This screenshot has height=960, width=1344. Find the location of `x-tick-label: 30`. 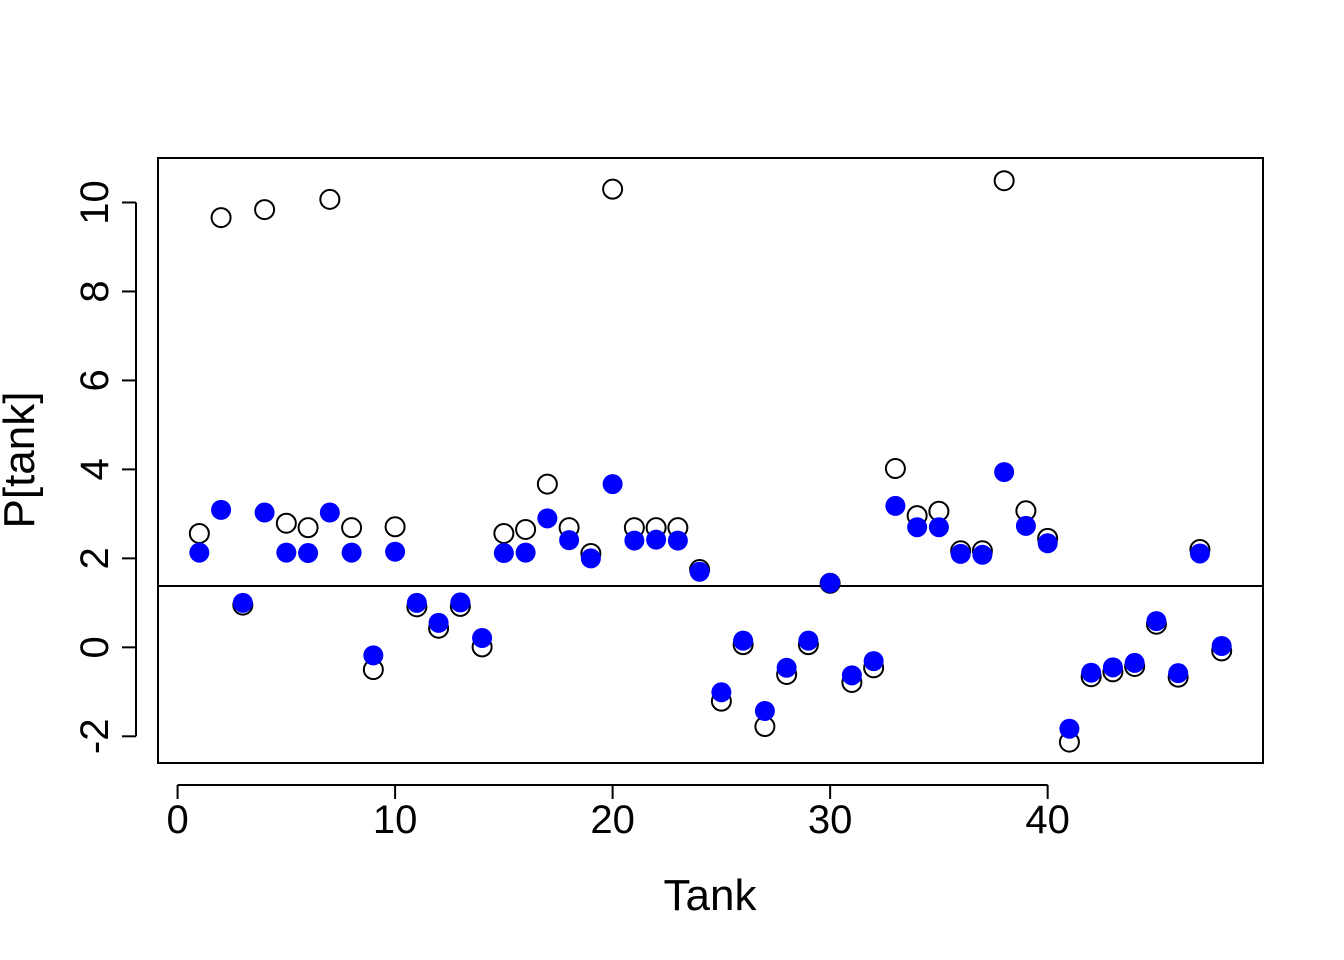

x-tick-label: 30 is located at coordinates (830, 820).